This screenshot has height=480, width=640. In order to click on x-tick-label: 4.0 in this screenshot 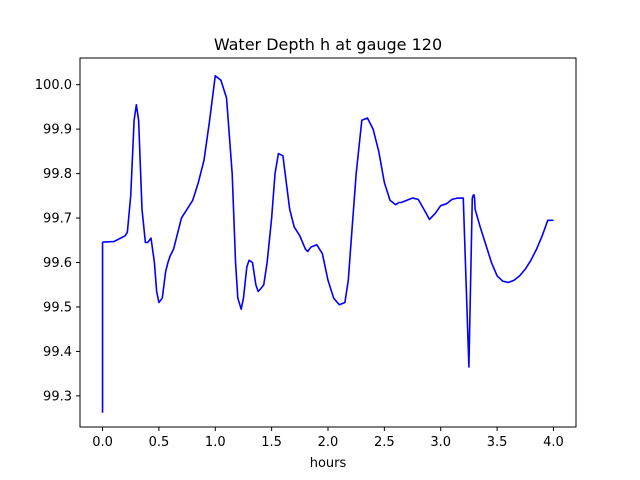, I will do `click(553, 442)`.